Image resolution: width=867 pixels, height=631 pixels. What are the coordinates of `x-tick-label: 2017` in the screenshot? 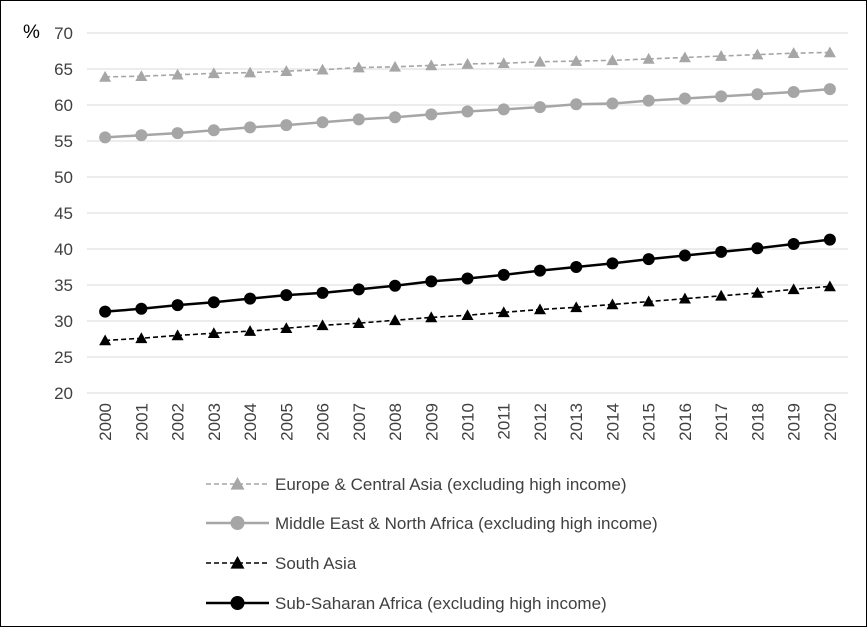 It's located at (721, 422).